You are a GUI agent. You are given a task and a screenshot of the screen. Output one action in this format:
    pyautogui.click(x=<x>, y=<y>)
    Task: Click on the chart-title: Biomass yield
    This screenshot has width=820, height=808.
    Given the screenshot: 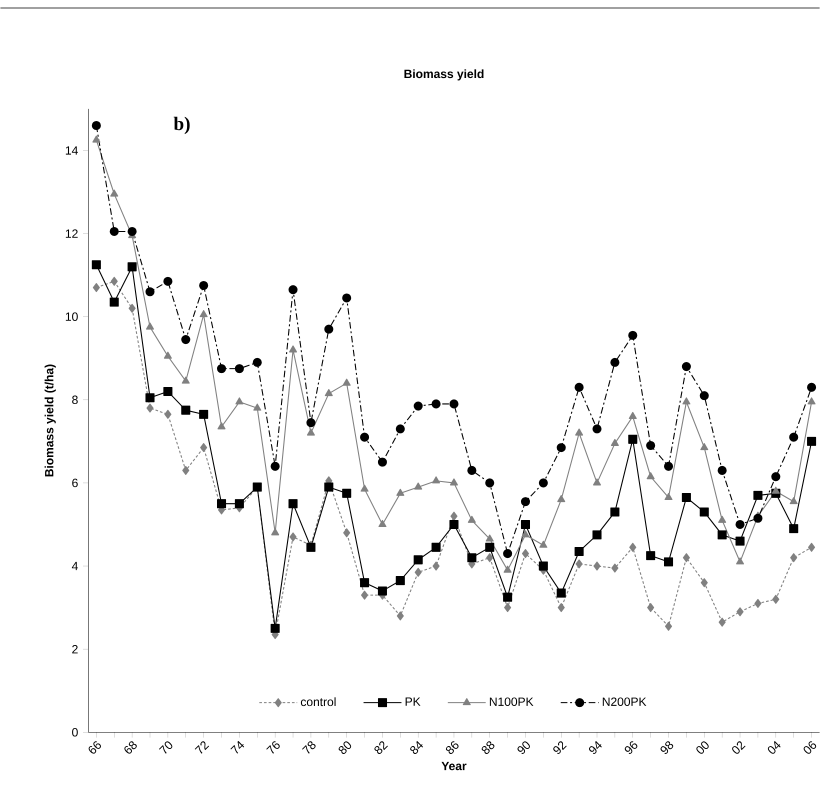 What is the action you would take?
    pyautogui.click(x=444, y=74)
    